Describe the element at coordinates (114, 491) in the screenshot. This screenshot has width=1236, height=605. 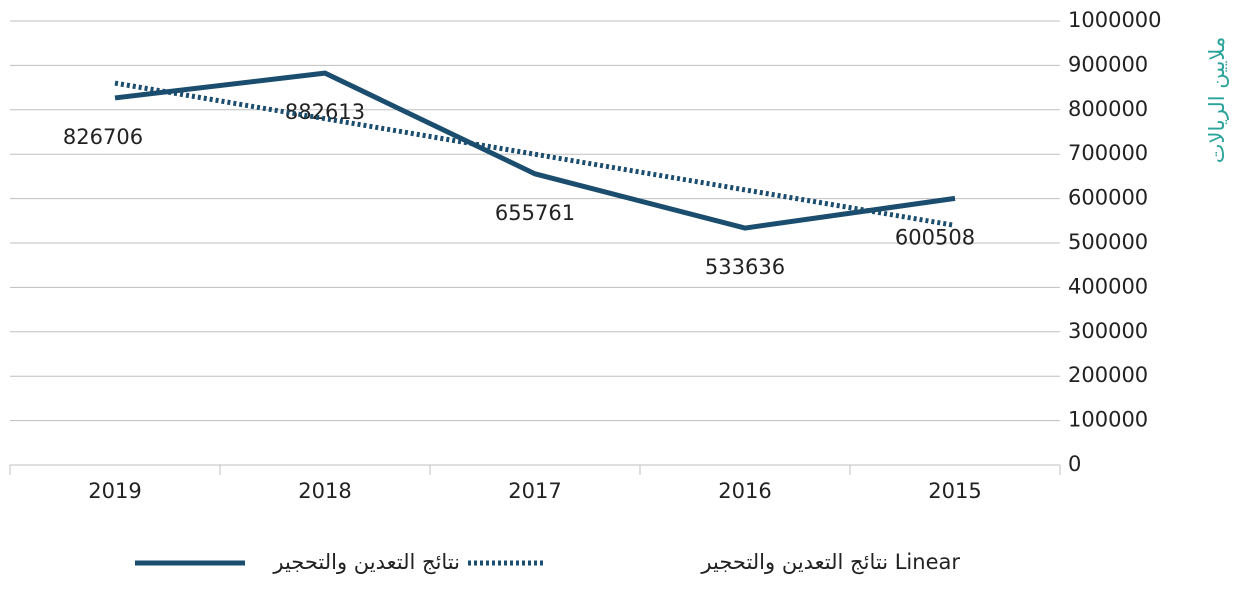
I see `x-tick-label: 2019` at that location.